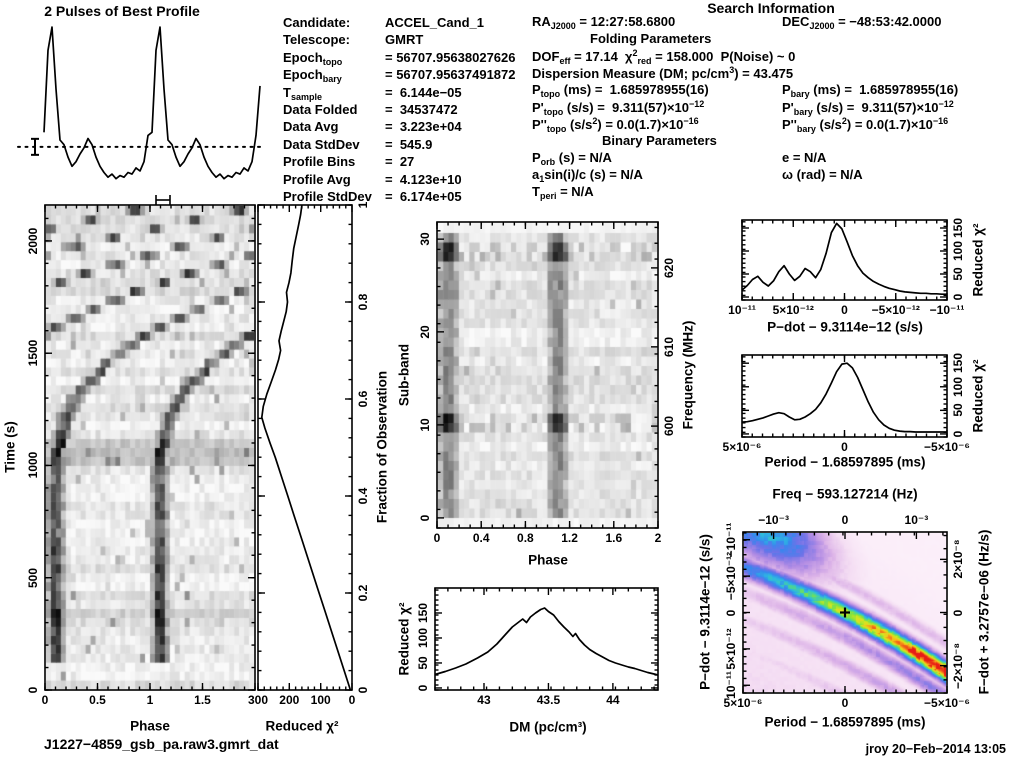  What do you see at coordinates (916, 520) in the screenshot?
I see `tick-label: 10⁻³` at bounding box center [916, 520].